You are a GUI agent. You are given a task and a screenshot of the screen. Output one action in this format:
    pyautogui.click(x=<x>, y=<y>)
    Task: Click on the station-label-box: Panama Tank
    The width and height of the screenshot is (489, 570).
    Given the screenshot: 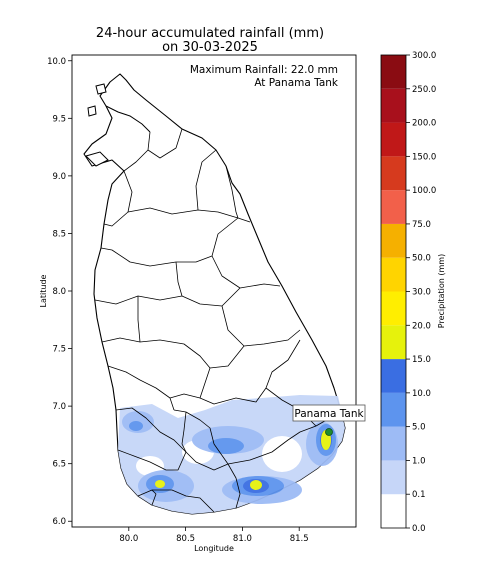 What is the action you would take?
    pyautogui.click(x=329, y=413)
    